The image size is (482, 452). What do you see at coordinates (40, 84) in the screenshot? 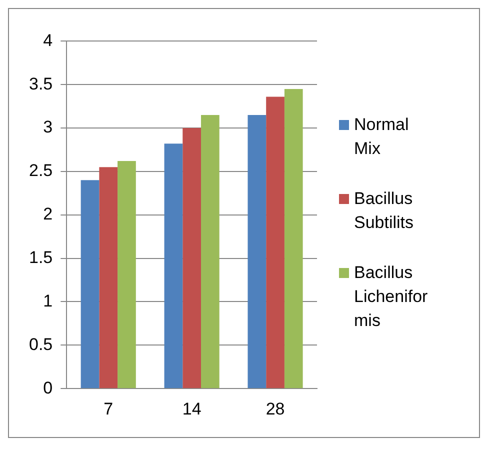
I see `y-tick-label: 3.5` at bounding box center [40, 84].